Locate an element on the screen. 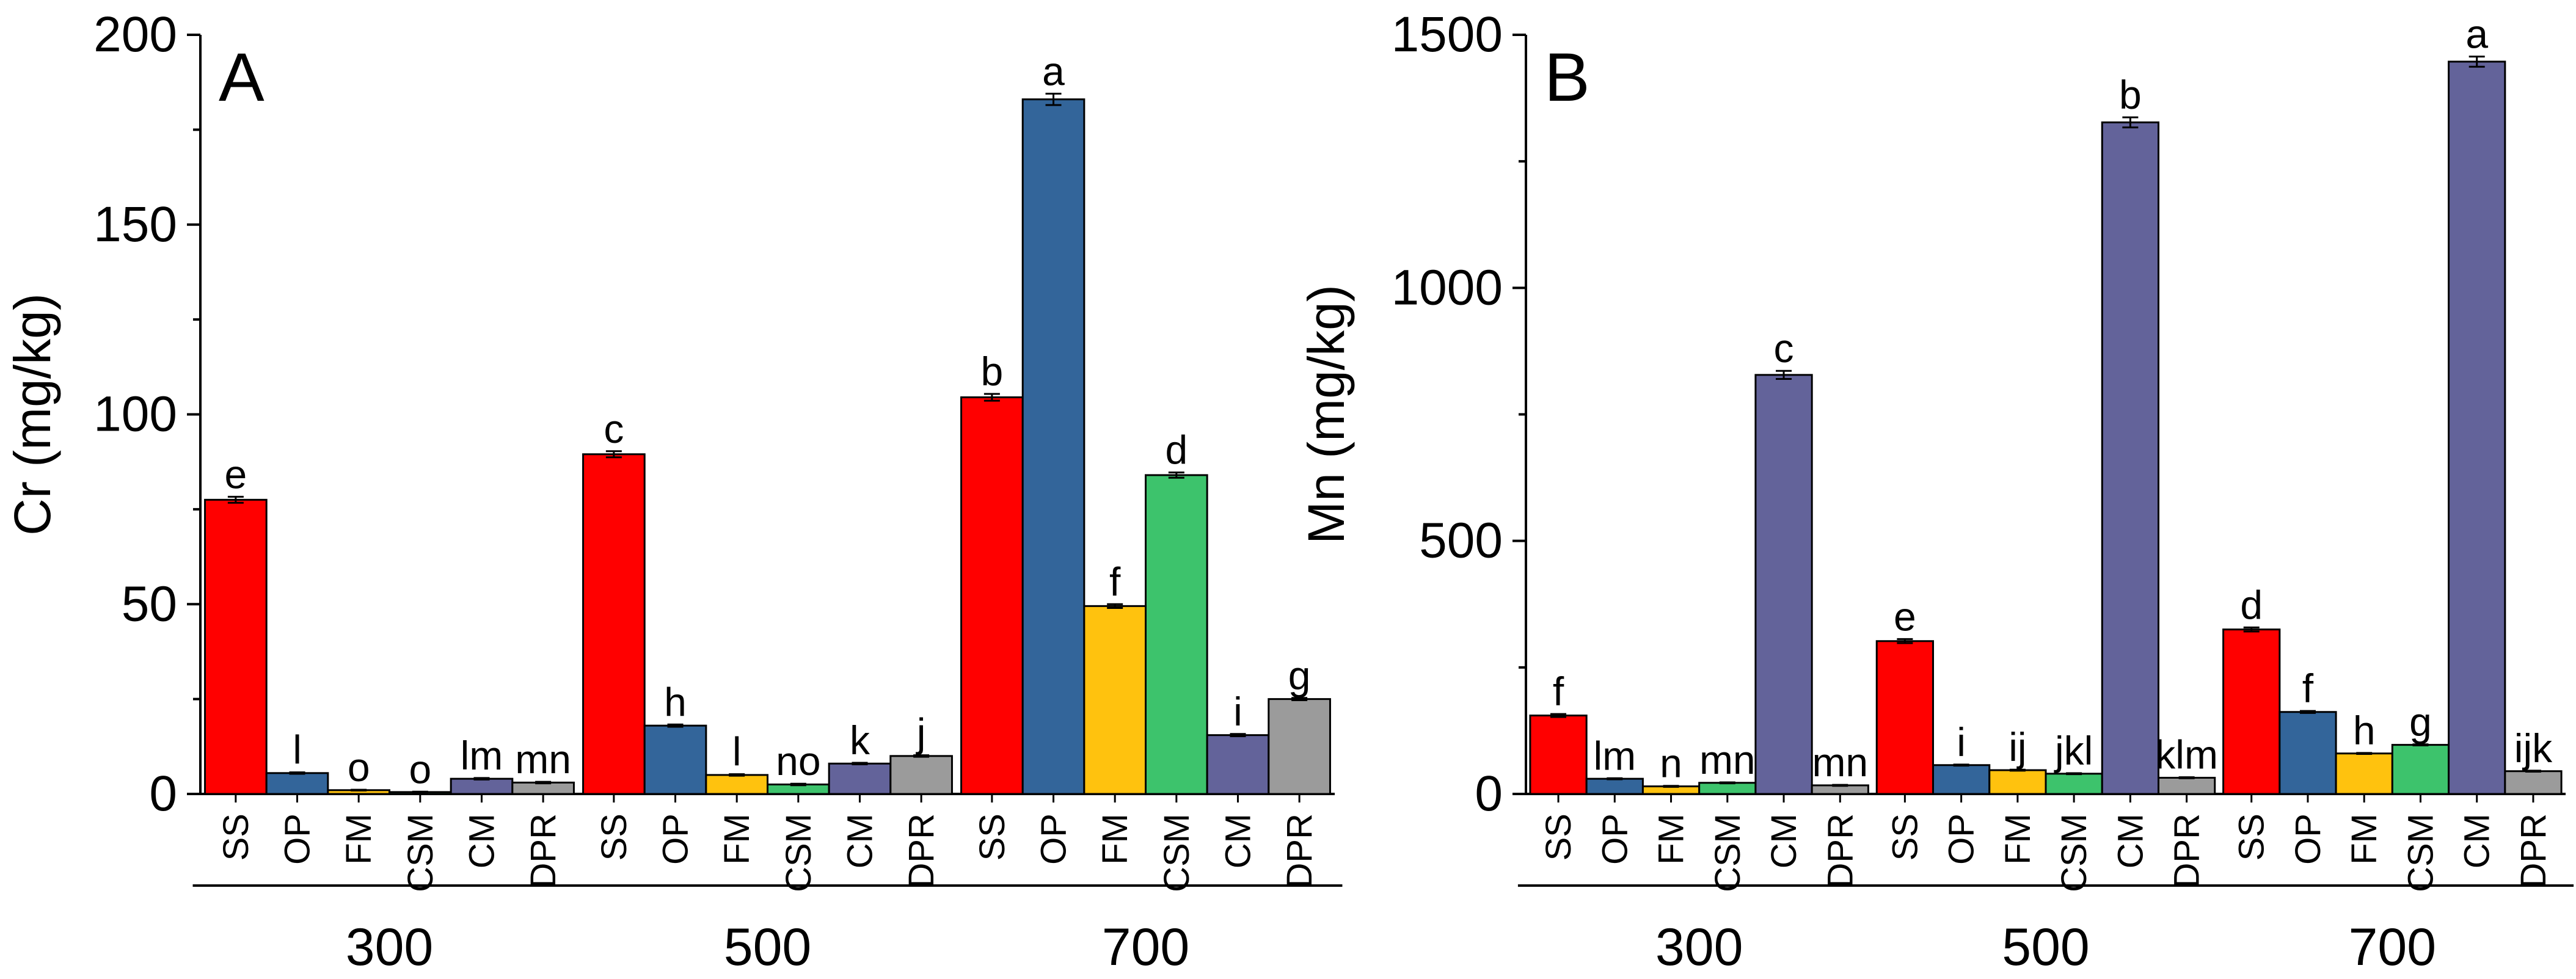  panel-a-significance-letter: j is located at coordinates (921, 732).